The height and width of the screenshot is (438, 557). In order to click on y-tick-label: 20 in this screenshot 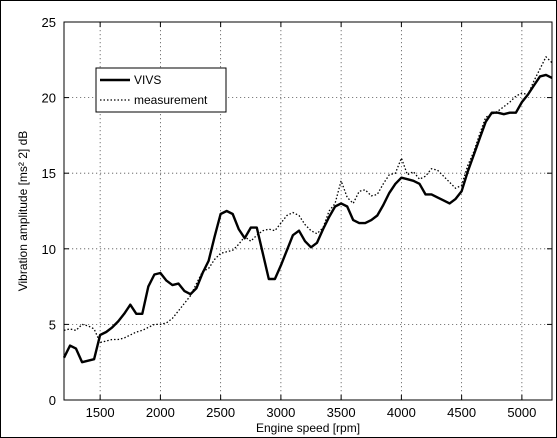, I will do `click(49, 98)`.